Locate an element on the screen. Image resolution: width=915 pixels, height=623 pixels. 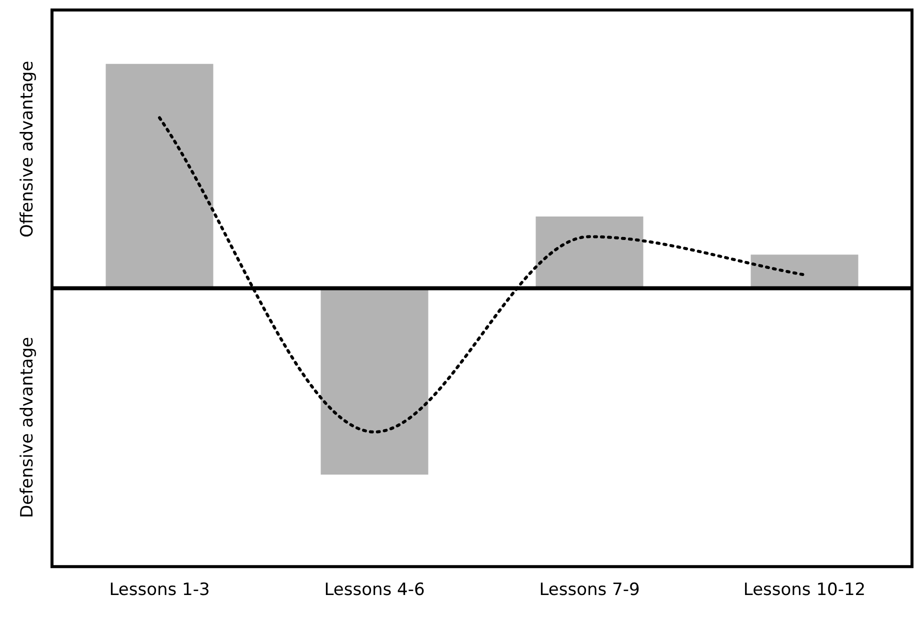
text: Offensive advantage is located at coordinates (27, 149).